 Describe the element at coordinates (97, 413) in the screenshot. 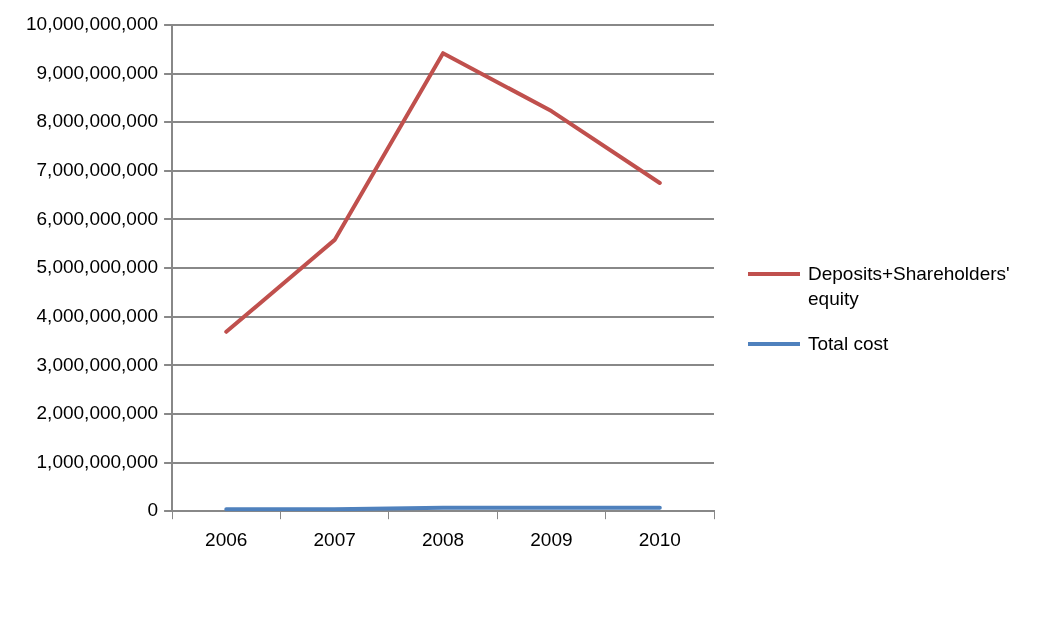

I see `y-tick-label: 2,000,000,000` at that location.